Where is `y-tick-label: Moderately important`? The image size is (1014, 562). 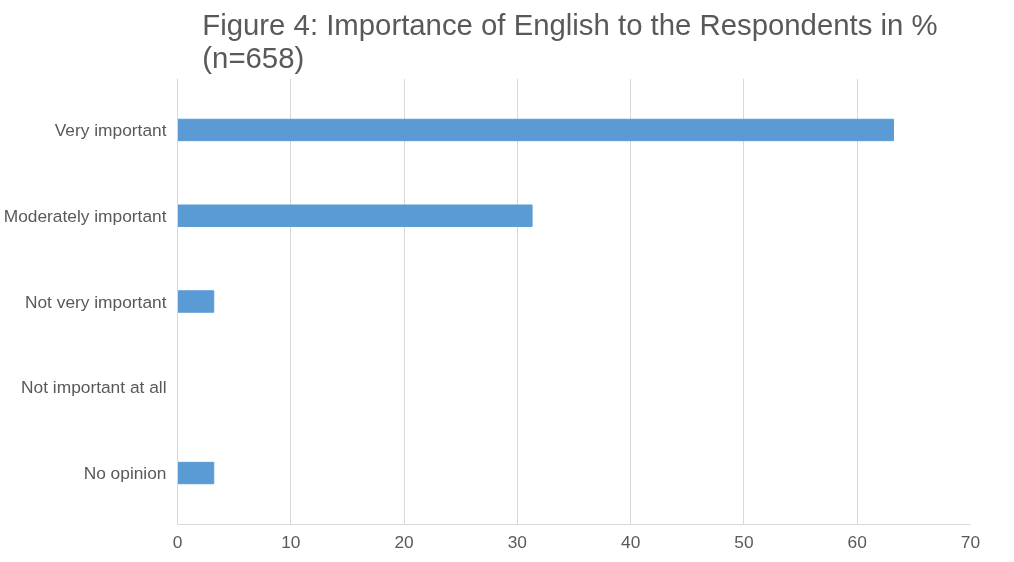
y-tick-label: Moderately important is located at coordinates (85, 215).